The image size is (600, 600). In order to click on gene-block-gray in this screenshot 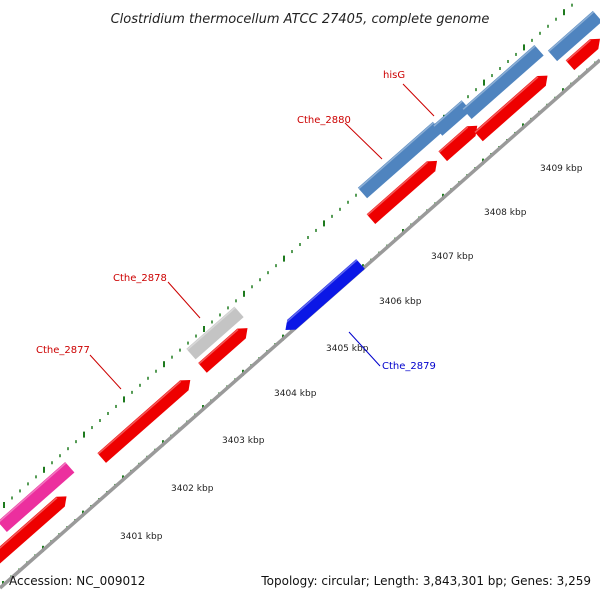, I will do `click(215, 333)`.